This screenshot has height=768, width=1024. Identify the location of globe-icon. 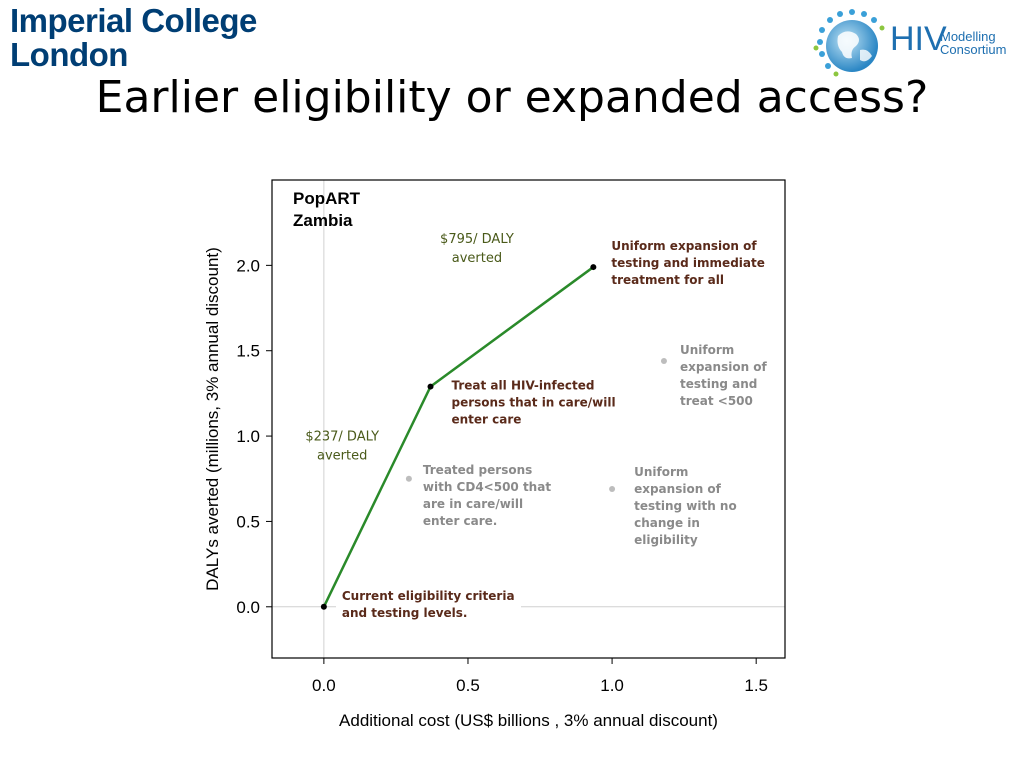
(849, 43).